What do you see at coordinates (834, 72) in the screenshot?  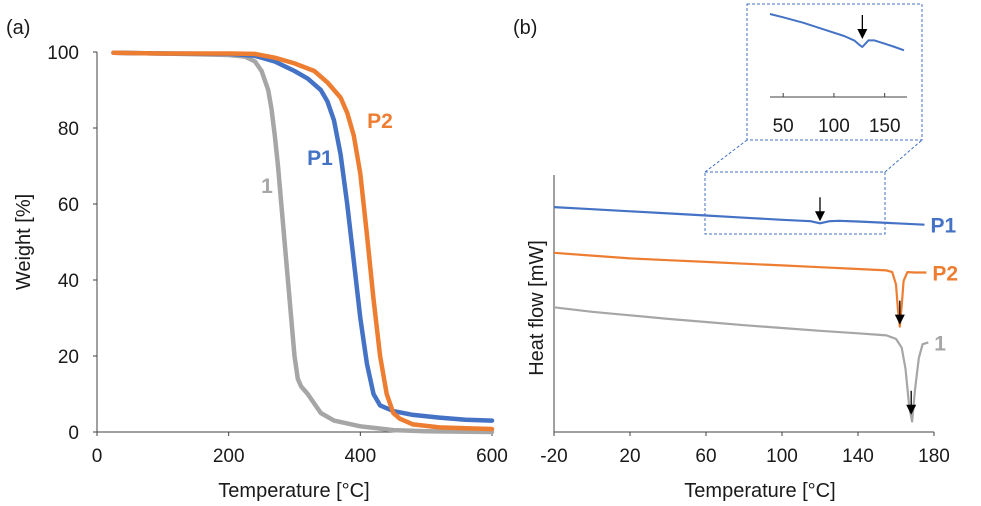 I see `inset-box` at bounding box center [834, 72].